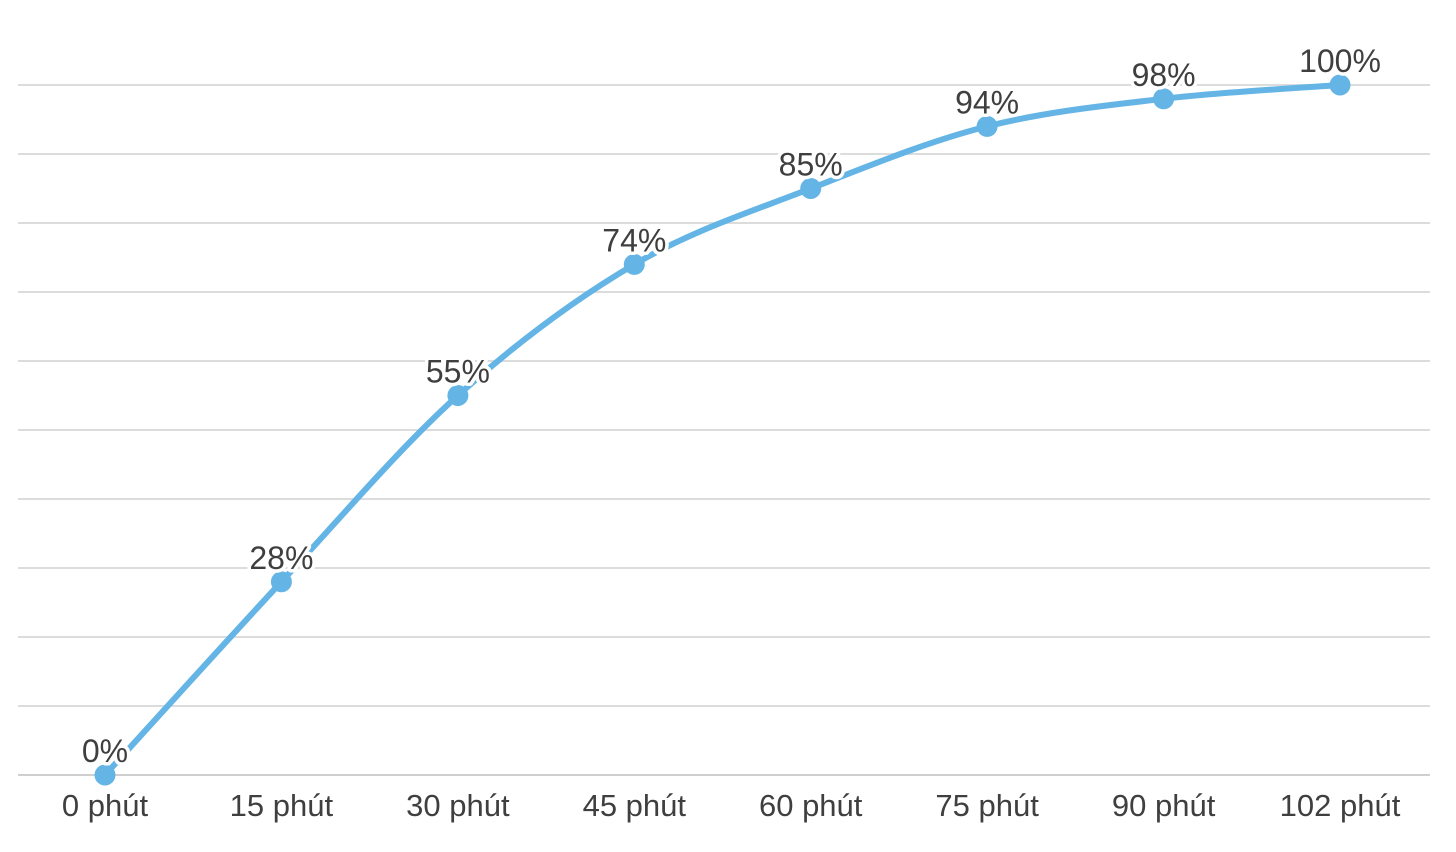 The width and height of the screenshot is (1456, 852). I want to click on x-axis-tick-label: 30 phút, so click(458, 805).